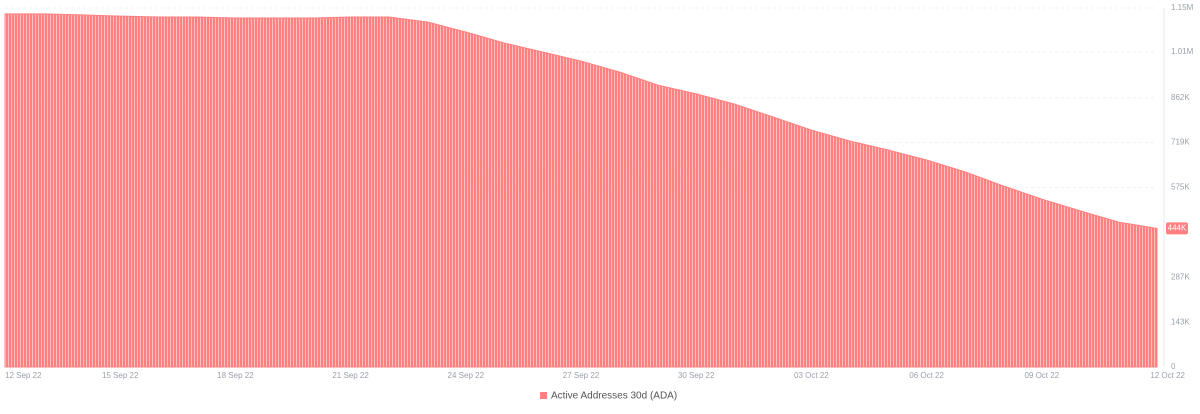 This screenshot has height=414, width=1200. Describe the element at coordinates (1182, 51) in the screenshot. I see `y-tick-label: 1.01M` at that location.